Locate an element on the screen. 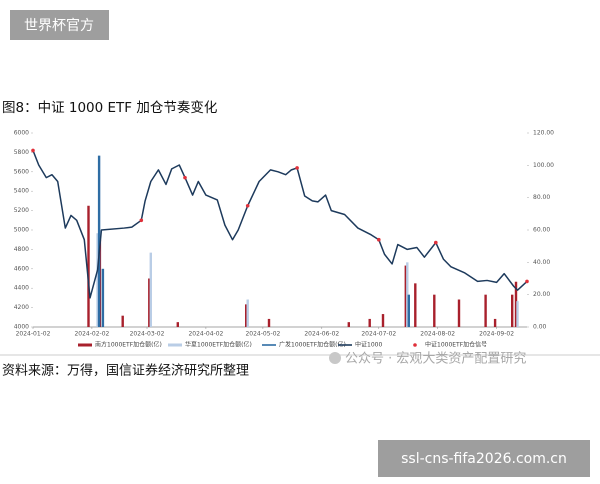  y-tick-label: 5400 is located at coordinates (21, 191).